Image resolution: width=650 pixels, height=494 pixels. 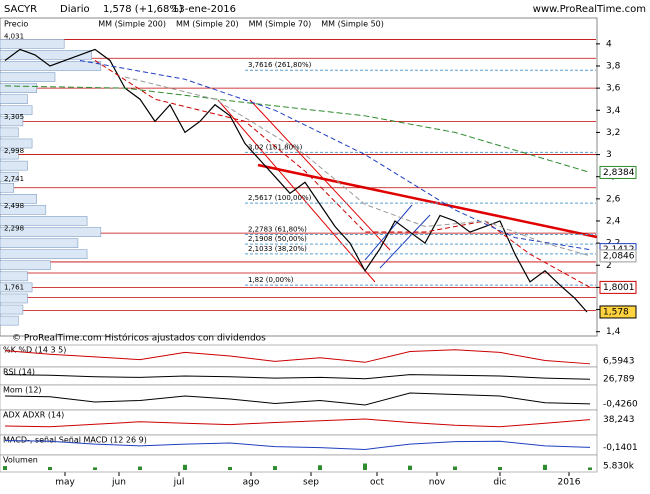 What do you see at coordinates (132, 24) in the screenshot?
I see `legend-entry: MM (Simple 200)` at bounding box center [132, 24].